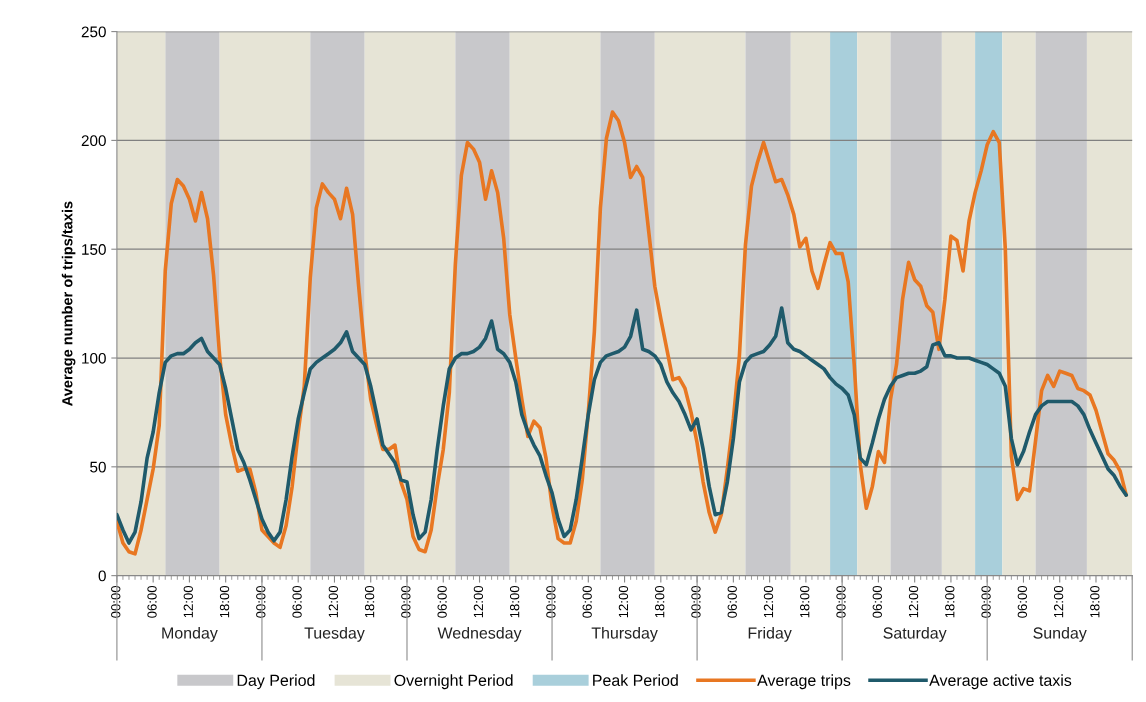  What do you see at coordinates (68, 303) in the screenshot?
I see `y-axis-title: Average number of trips/taxis` at bounding box center [68, 303].